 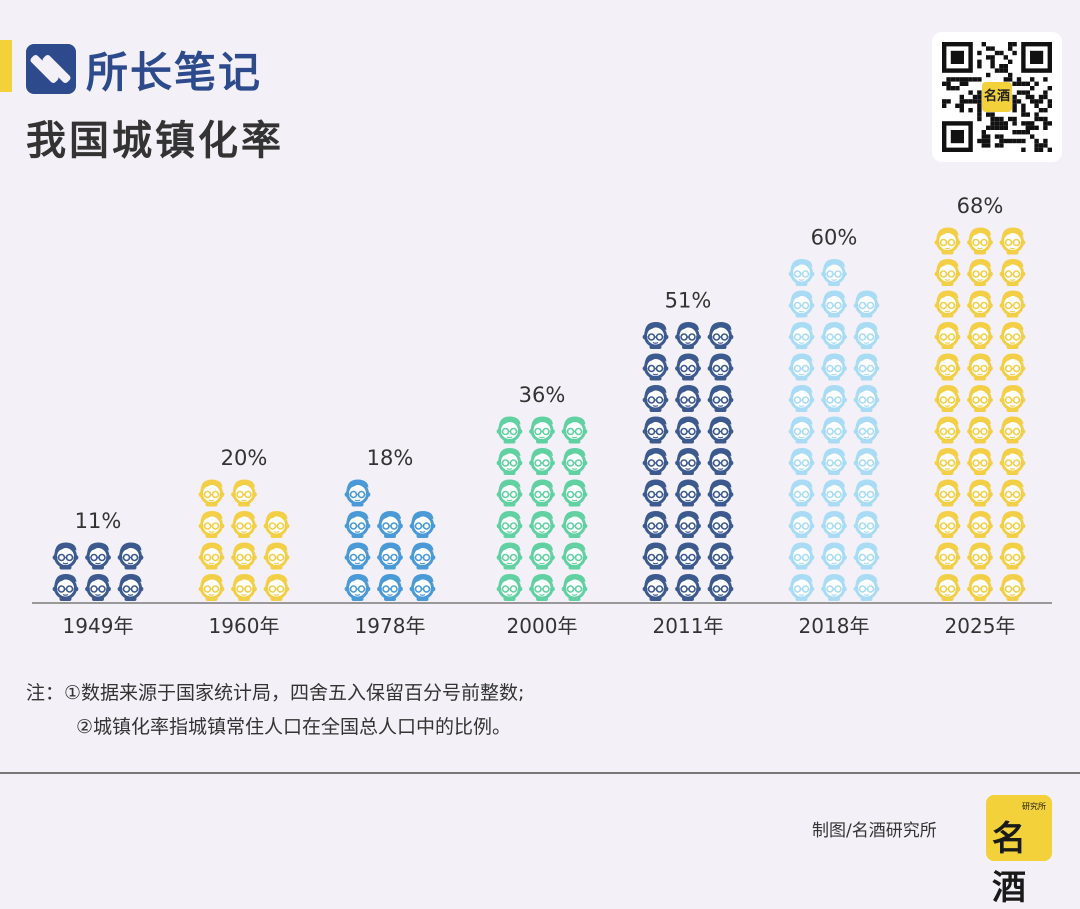 What do you see at coordinates (542, 626) in the screenshot?
I see `x-tick-label: 2000年` at bounding box center [542, 626].